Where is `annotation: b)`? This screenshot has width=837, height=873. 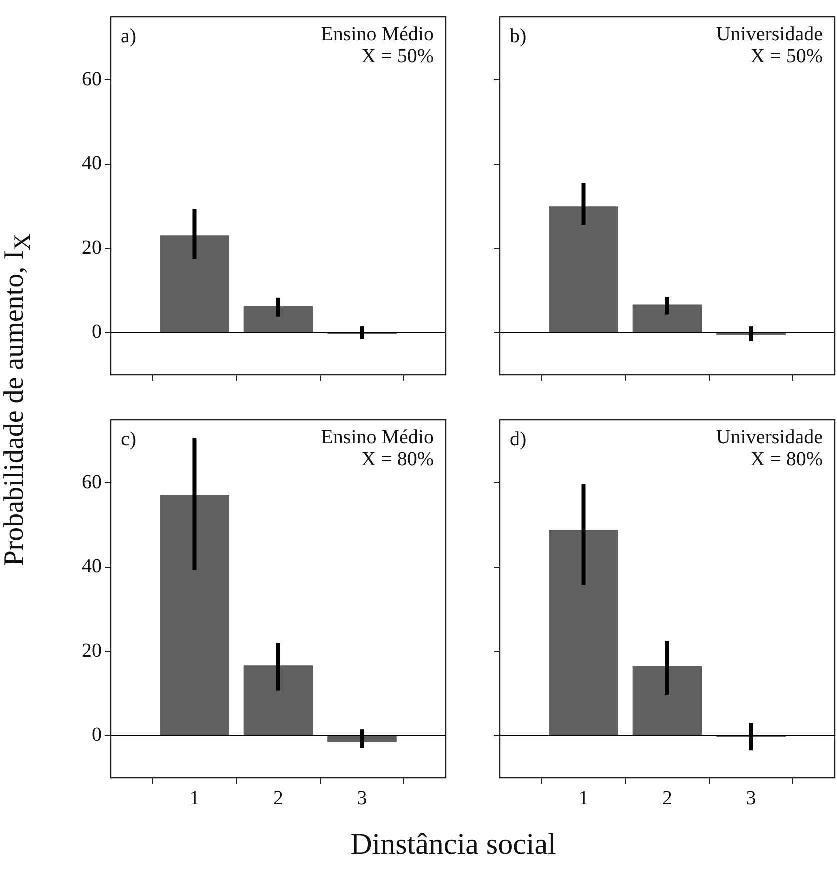 annotation: b) is located at coordinates (518, 36).